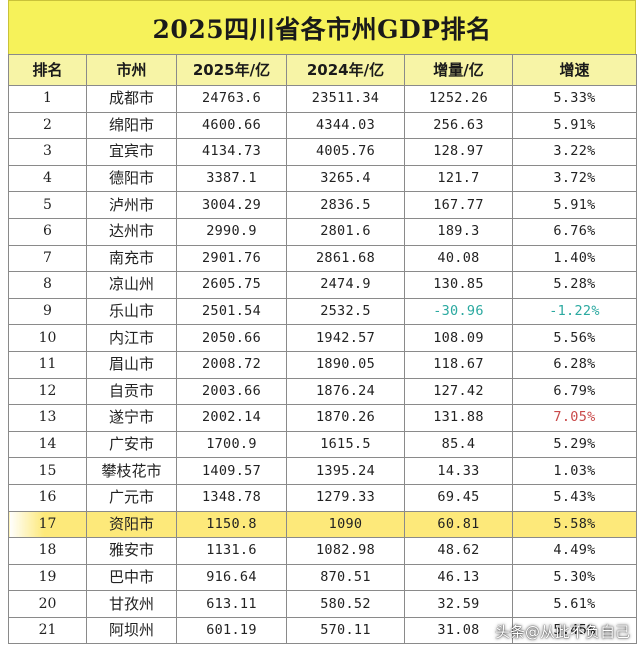 The height and width of the screenshot is (648, 640). Describe the element at coordinates (458, 551) in the screenshot. I see `increase-cell: 48.62` at that location.